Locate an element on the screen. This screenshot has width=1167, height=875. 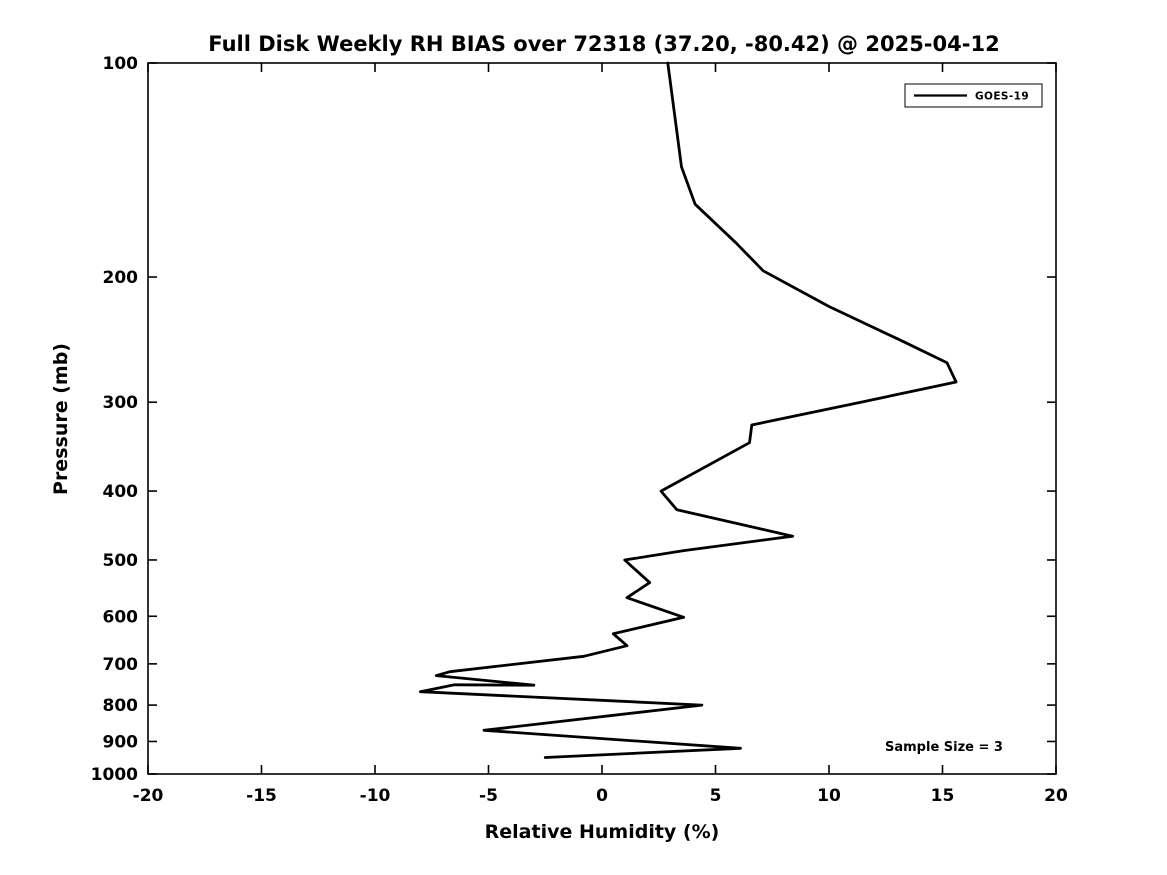
y-tick-label: 800 is located at coordinates (121, 706).